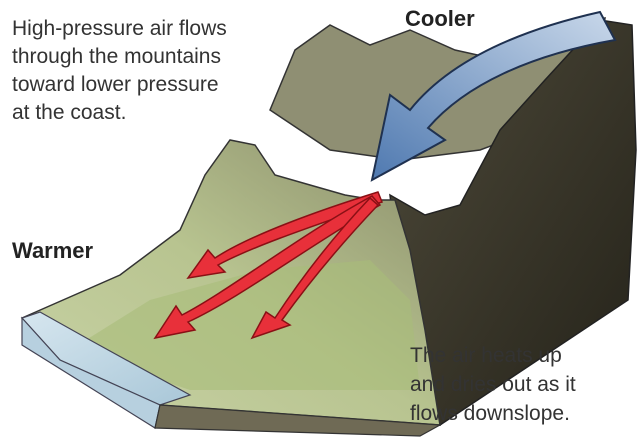 The height and width of the screenshot is (439, 642). Describe the element at coordinates (490, 413) in the screenshot. I see `outro-line: flows downslope.` at that location.